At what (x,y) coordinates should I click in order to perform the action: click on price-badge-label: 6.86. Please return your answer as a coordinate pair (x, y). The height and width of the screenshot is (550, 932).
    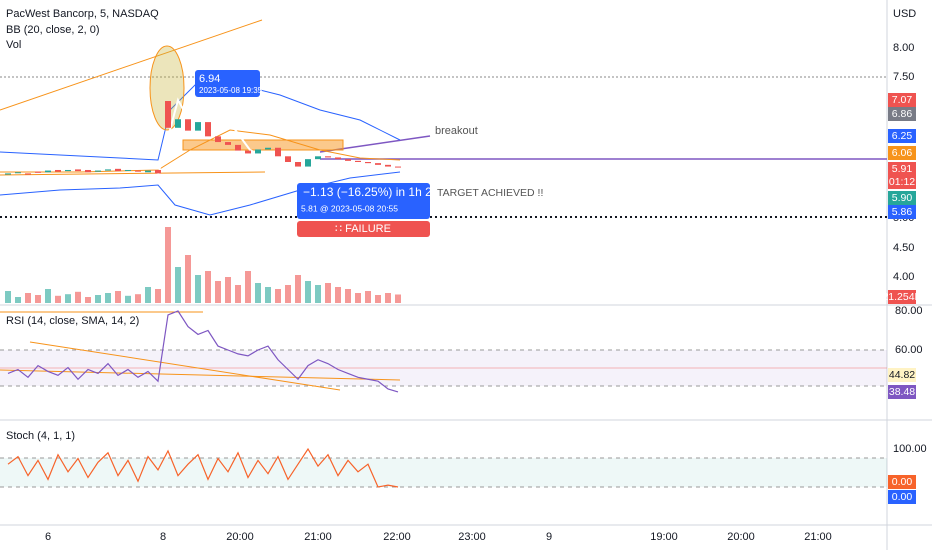
    Looking at the image, I should click on (902, 114).